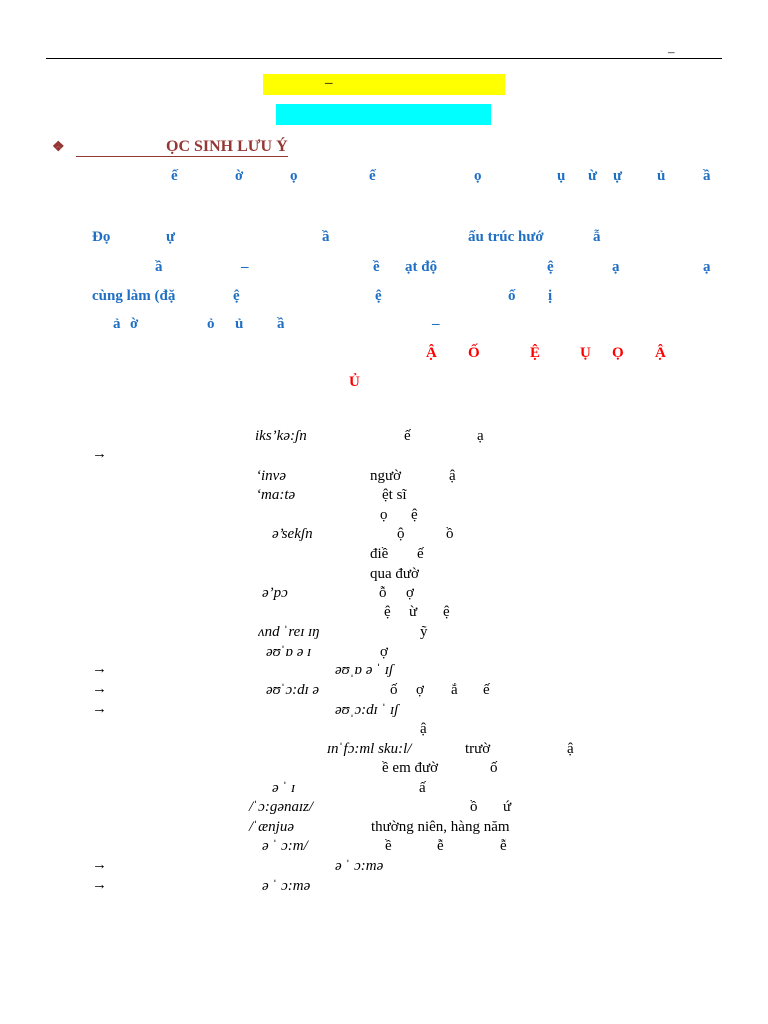 The height and width of the screenshot is (1024, 768). I want to click on header-rule, so click(384, 58).